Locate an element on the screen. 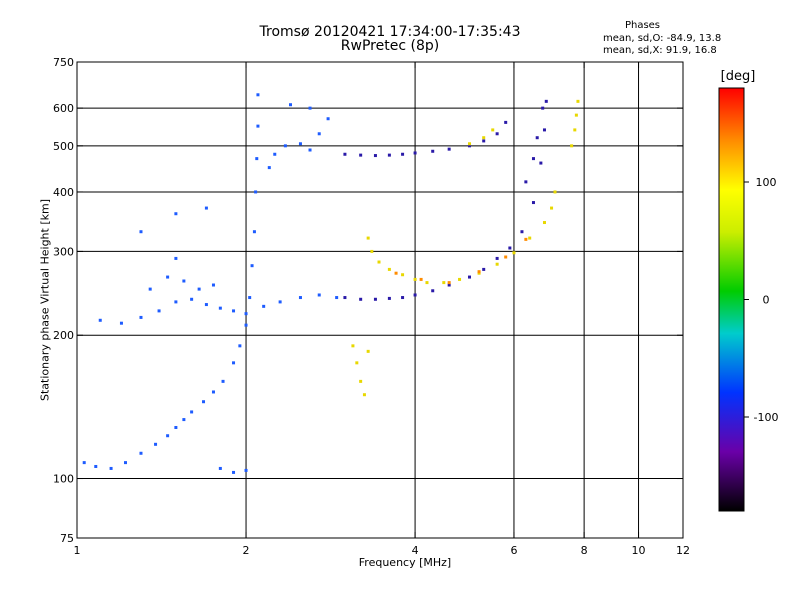 The width and height of the screenshot is (800, 600). colorbar-tick-label: -100 is located at coordinates (766, 417).